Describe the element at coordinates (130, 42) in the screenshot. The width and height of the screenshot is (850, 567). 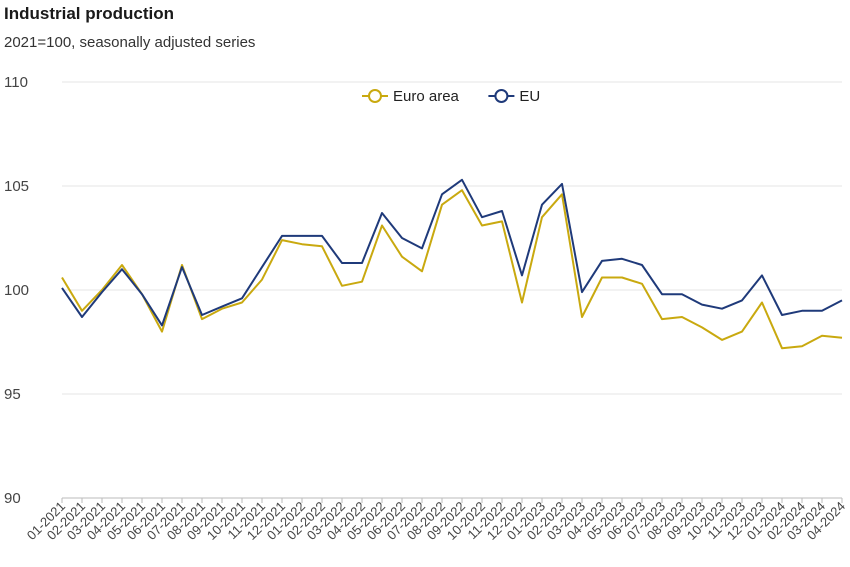
I see `chart-subtitle: 2021=100, seasonally adjusted series` at that location.